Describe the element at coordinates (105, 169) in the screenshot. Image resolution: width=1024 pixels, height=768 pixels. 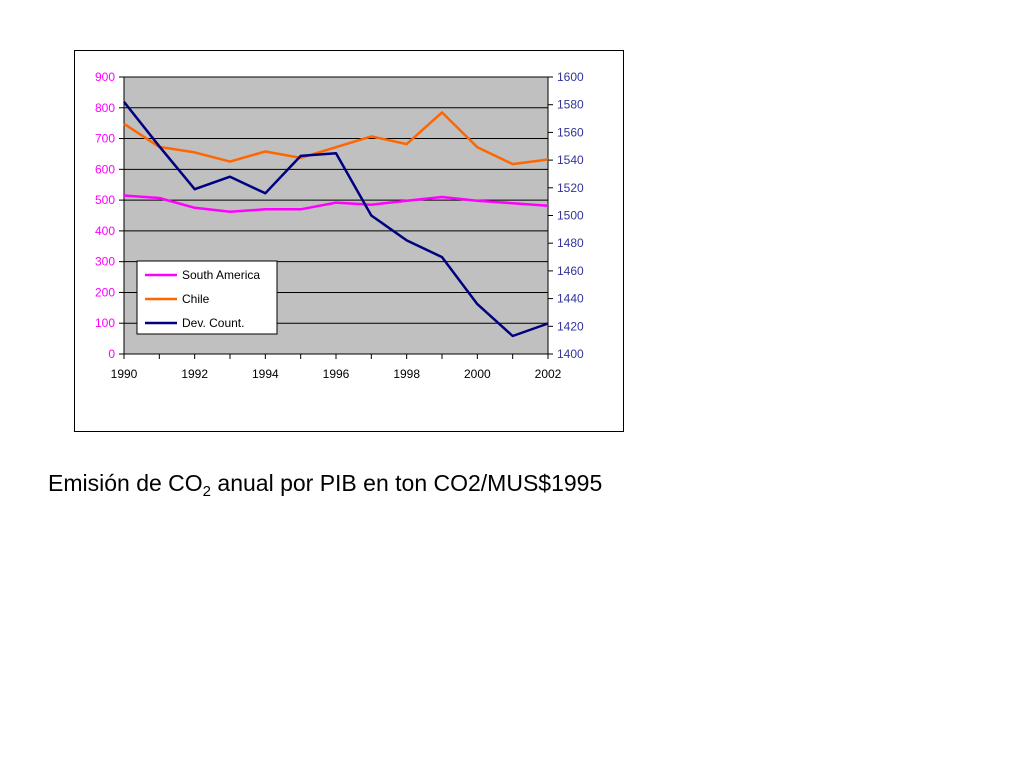
I see `y-left-tick-label: 600` at that location.